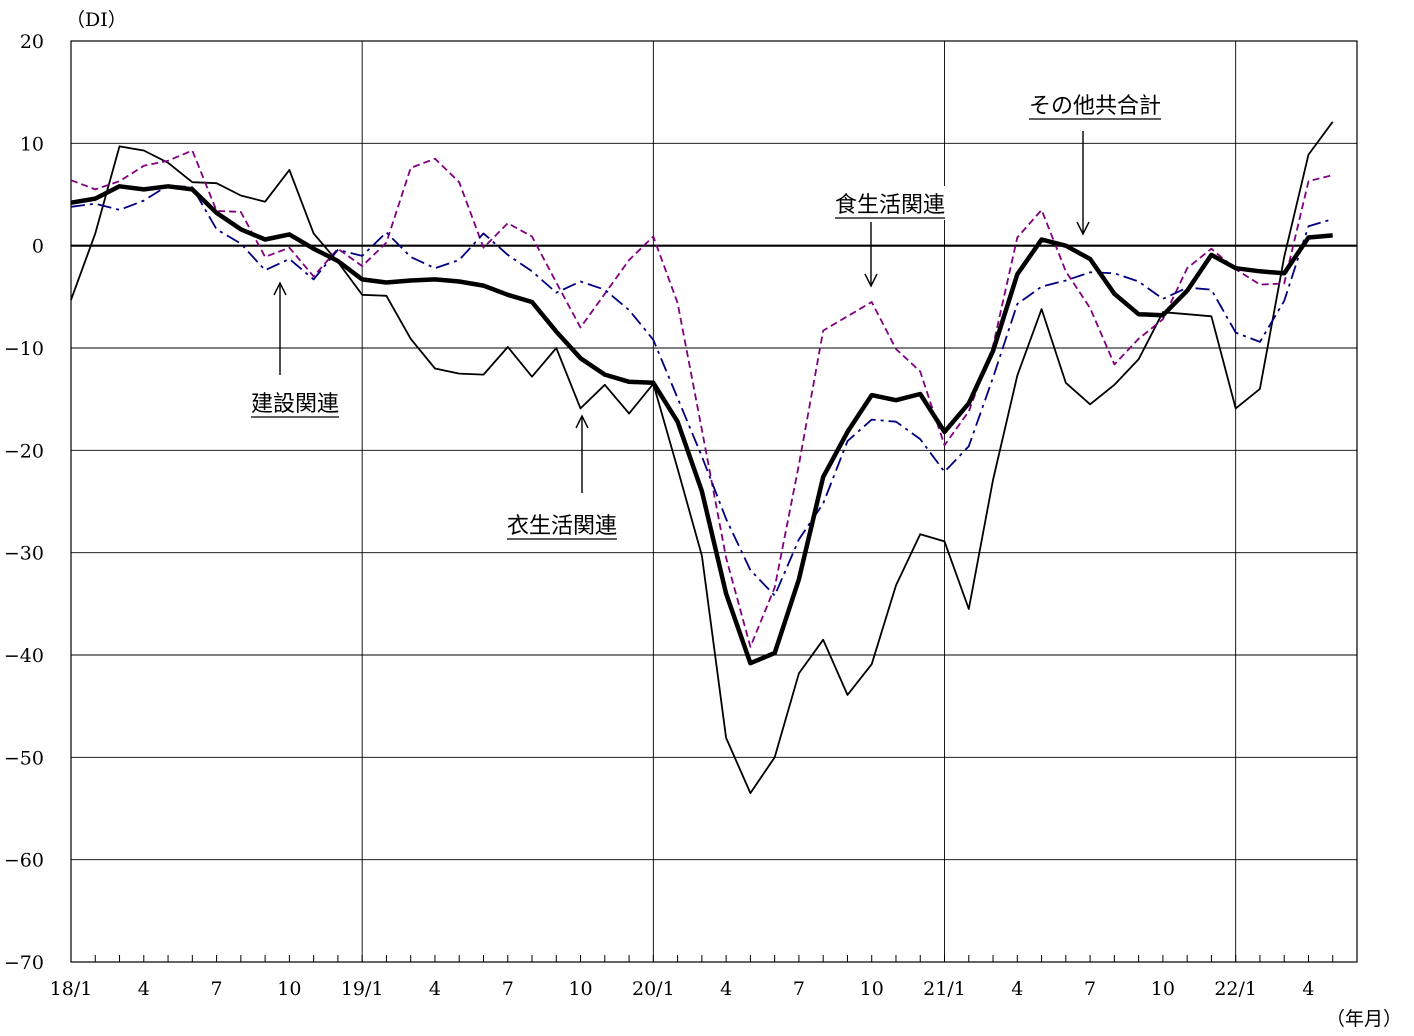 The width and height of the screenshot is (1414, 1036). What do you see at coordinates (1364, 1019) in the screenshot?
I see `x-unit-label: （年月）` at bounding box center [1364, 1019].